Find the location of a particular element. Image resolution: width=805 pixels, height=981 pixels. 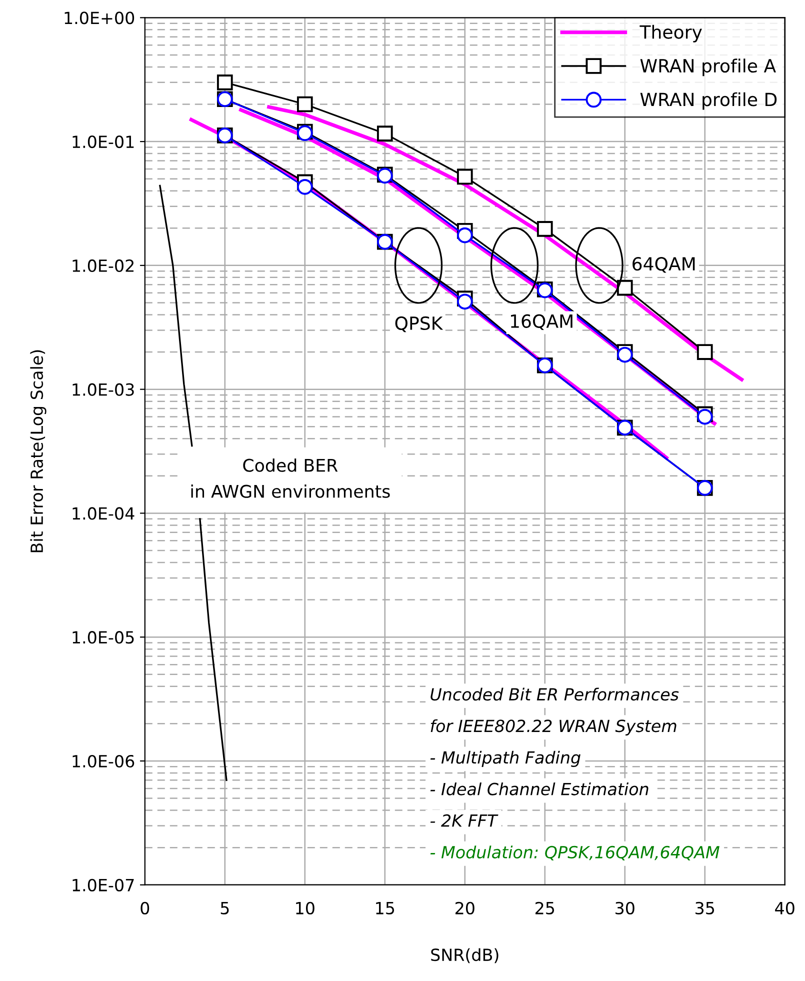

x-axis-title: SNR(dB) is located at coordinates (464, 956).